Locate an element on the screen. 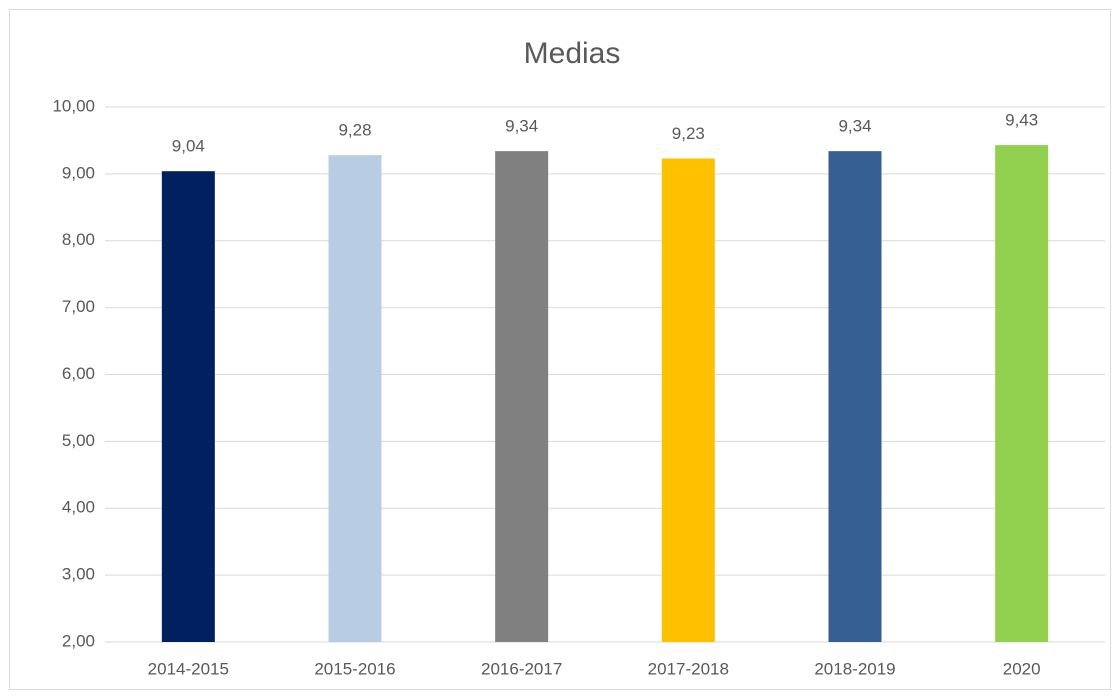 Image resolution: width=1120 pixels, height=699 pixels. y-tick-label: 4,00 is located at coordinates (78, 507).